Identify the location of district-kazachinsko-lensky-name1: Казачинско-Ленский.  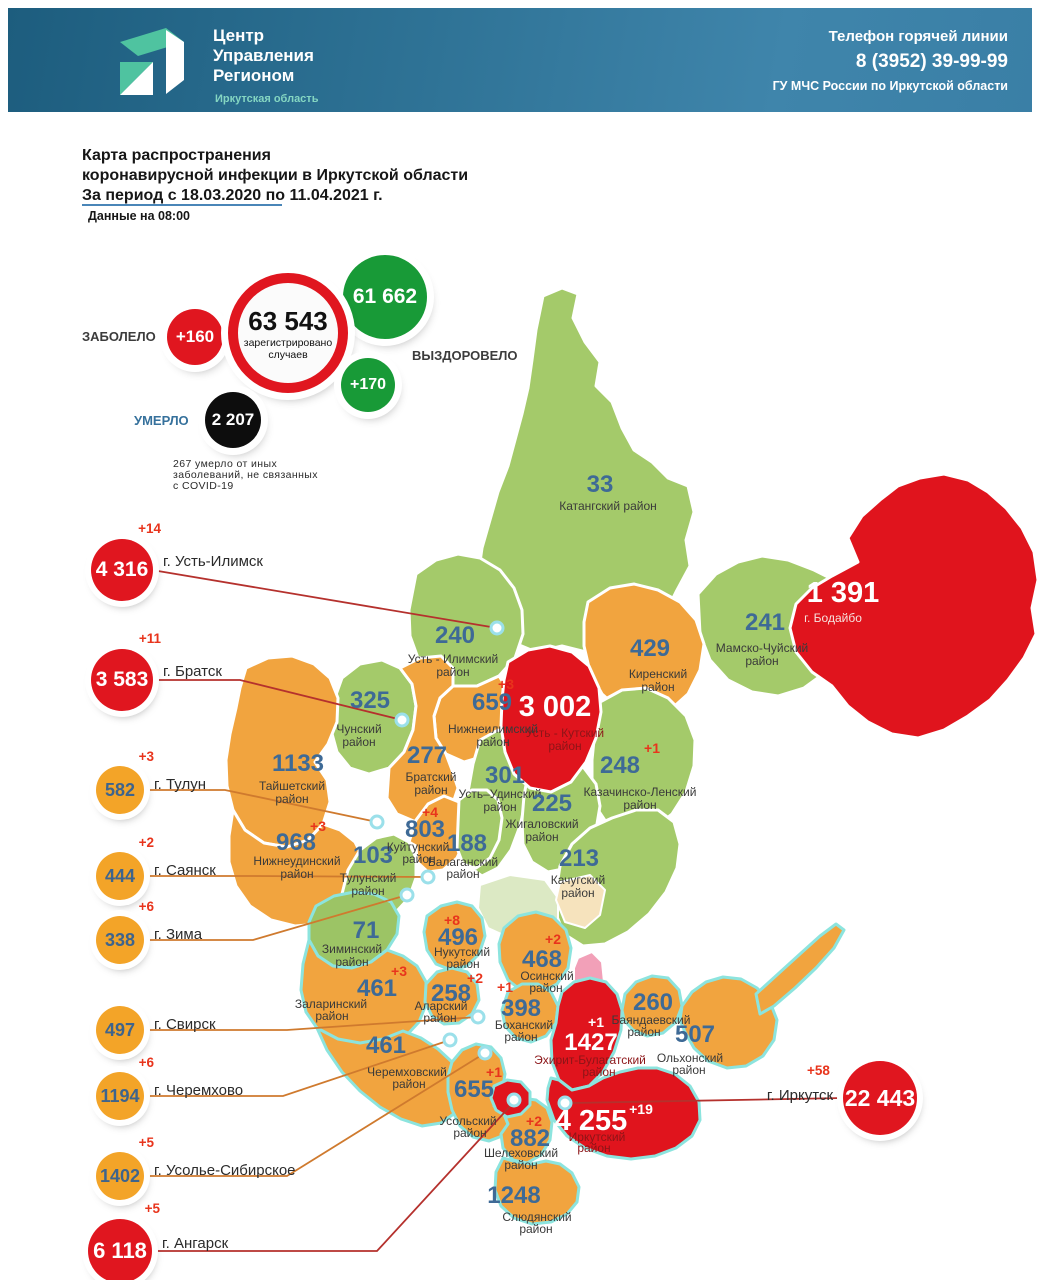
(640, 792).